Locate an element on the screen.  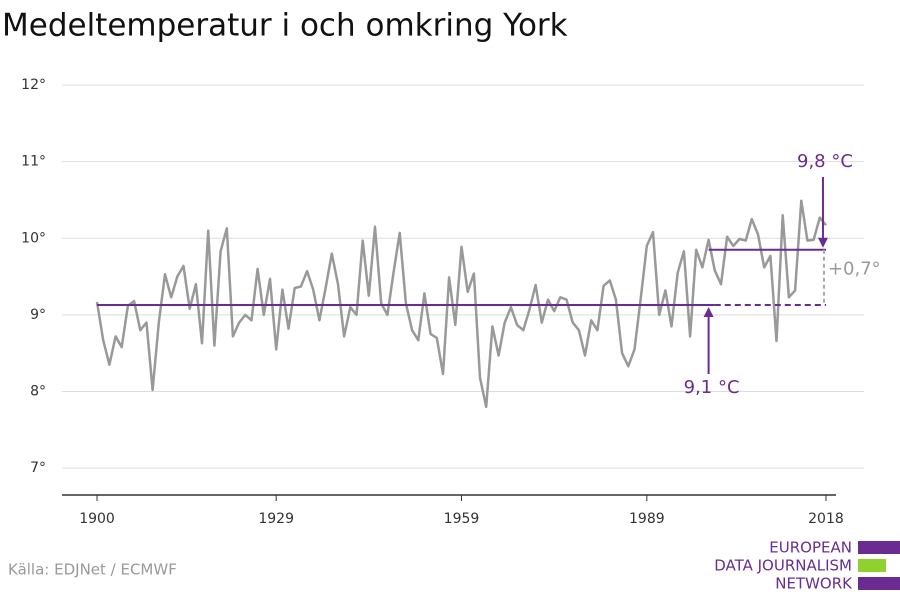
x-tick-label: 1929 is located at coordinates (276, 519).